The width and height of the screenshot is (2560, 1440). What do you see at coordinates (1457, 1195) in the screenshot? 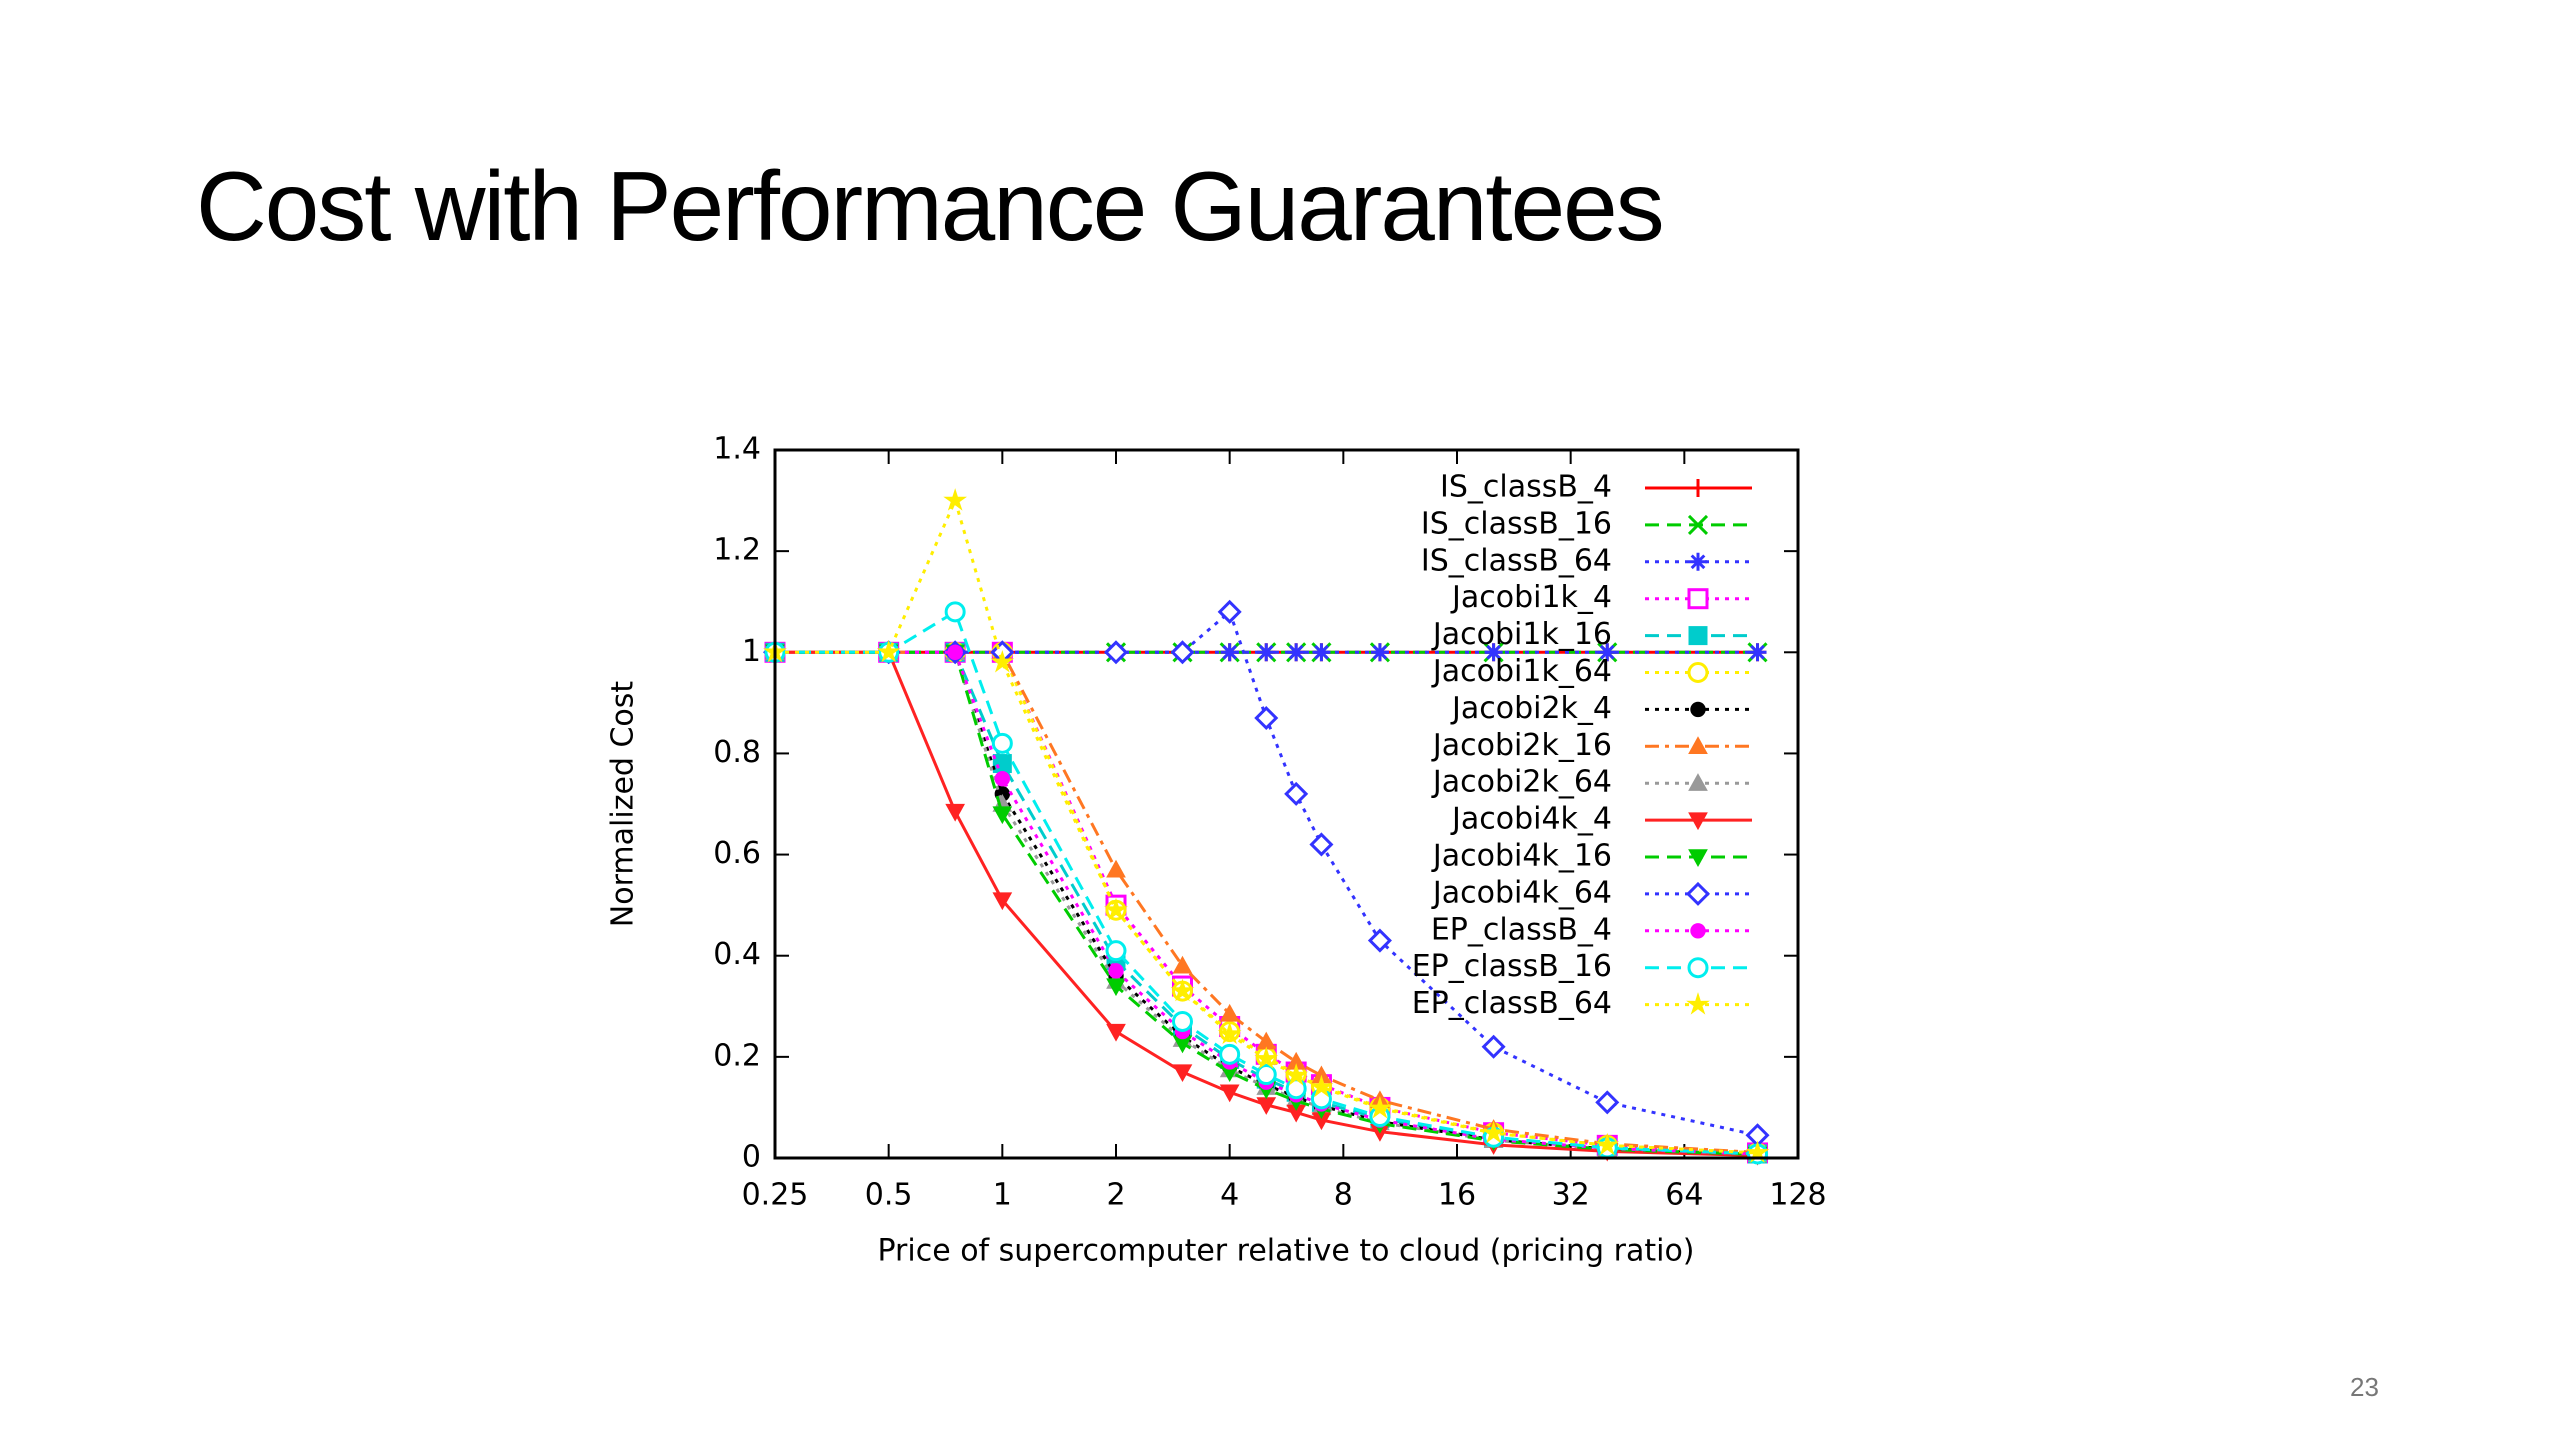
I see `x-tick-label: 16` at bounding box center [1457, 1195].